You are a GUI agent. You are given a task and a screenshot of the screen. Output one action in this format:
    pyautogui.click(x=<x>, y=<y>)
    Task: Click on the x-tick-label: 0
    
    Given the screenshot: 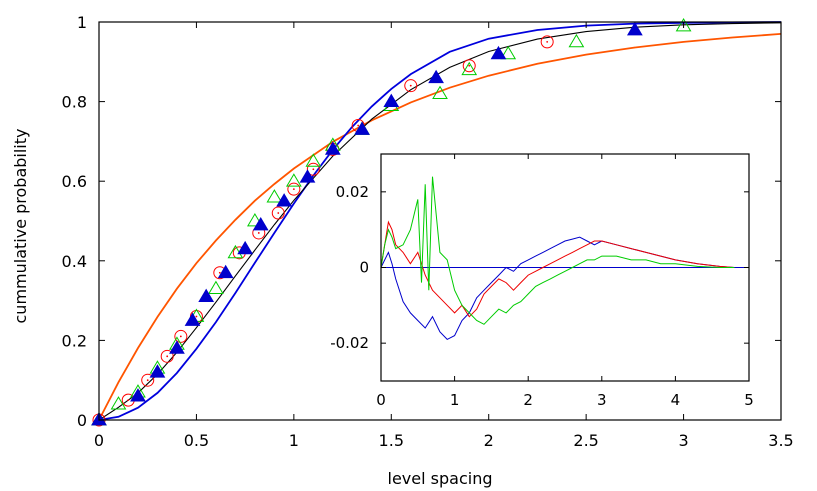 What is the action you would take?
    pyautogui.click(x=99, y=440)
    